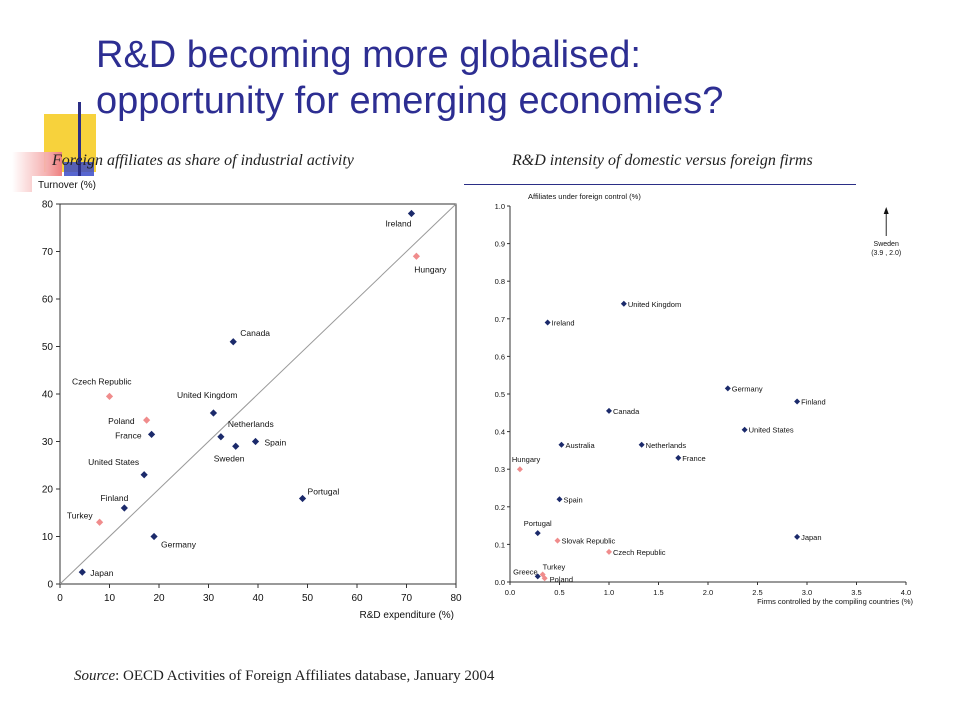  I want to click on y-tick-label: 20, so click(48, 490).